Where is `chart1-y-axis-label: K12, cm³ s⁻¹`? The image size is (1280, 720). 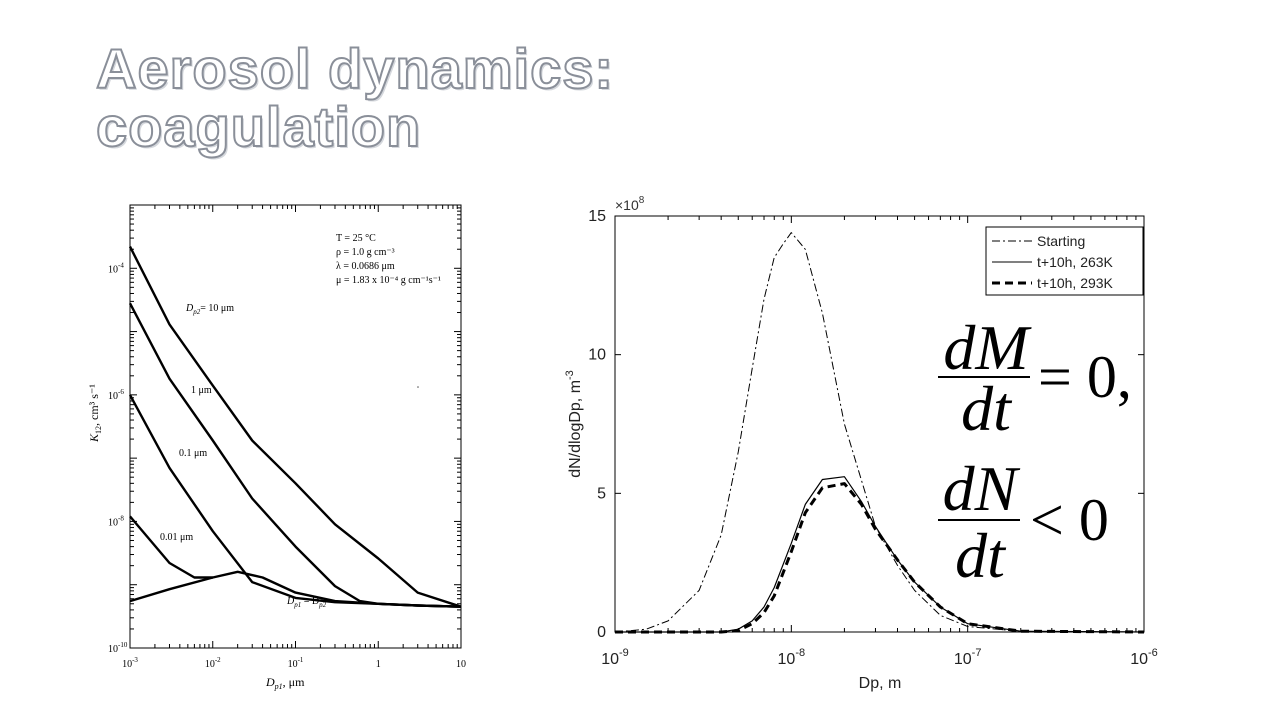 chart1-y-axis-label: K12, cm³ s⁻¹ is located at coordinates (95, 413).